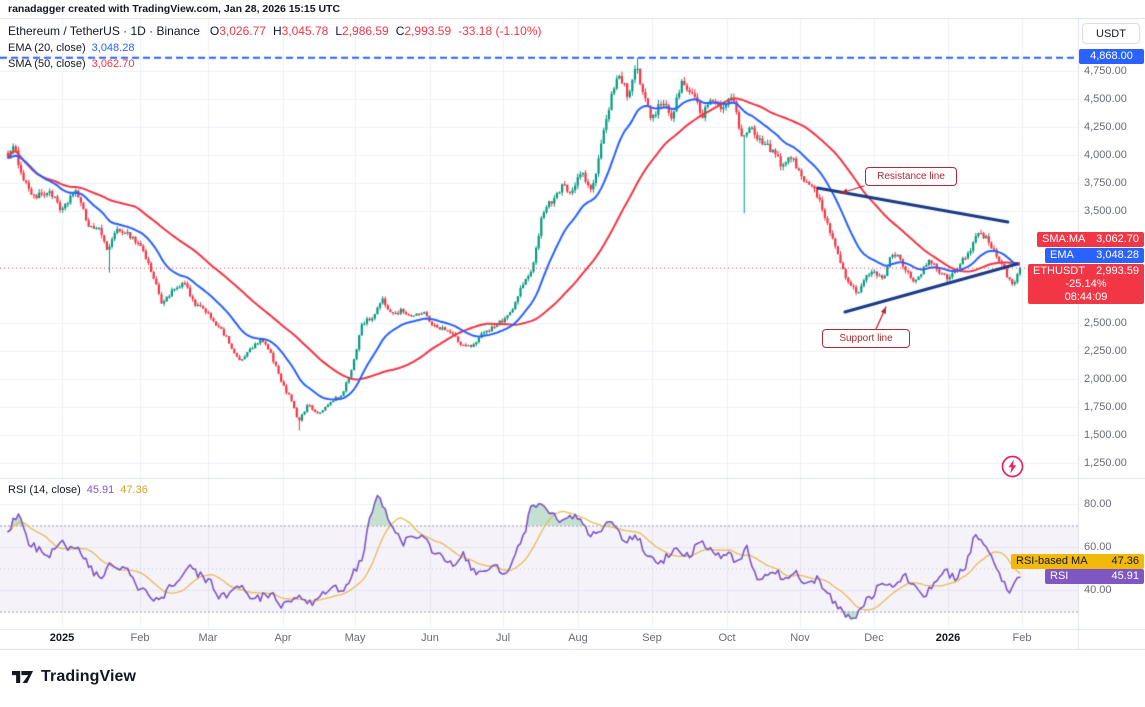 This screenshot has height=707, width=1145. I want to click on axis-tick-label: 2,250.00, so click(1105, 351).